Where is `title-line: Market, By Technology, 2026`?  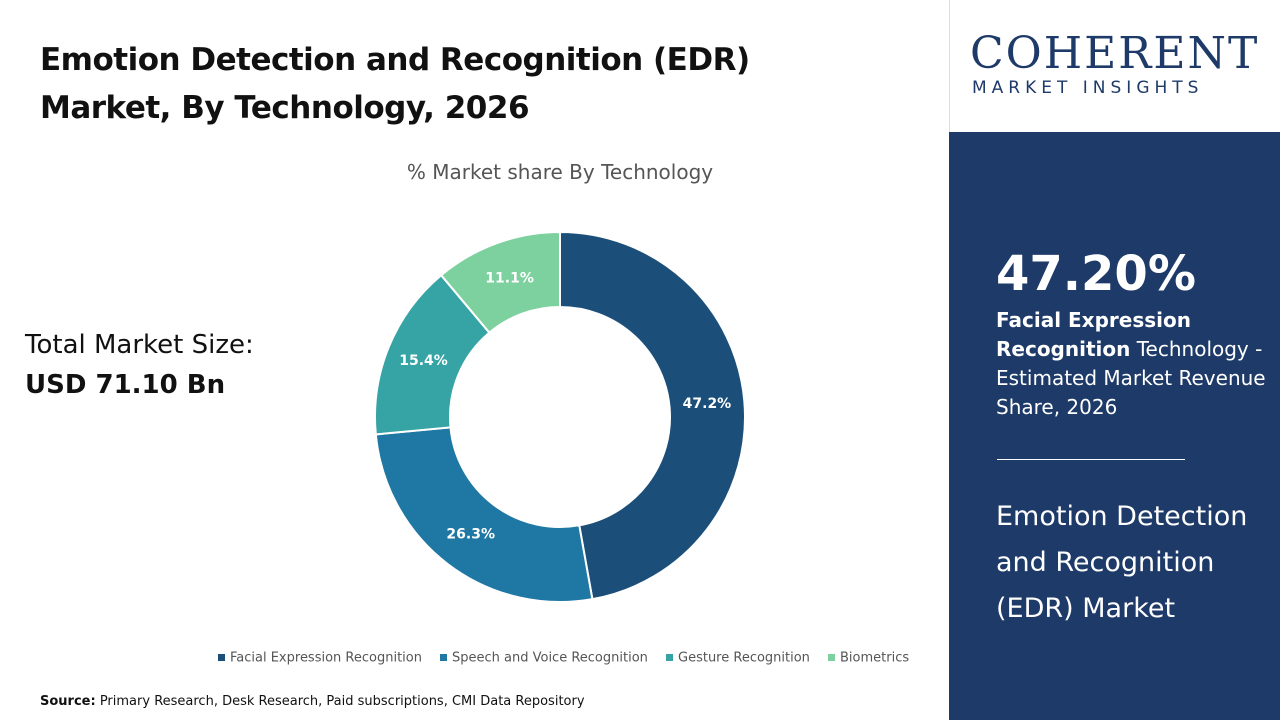
title-line: Market, By Technology, 2026 is located at coordinates (285, 108).